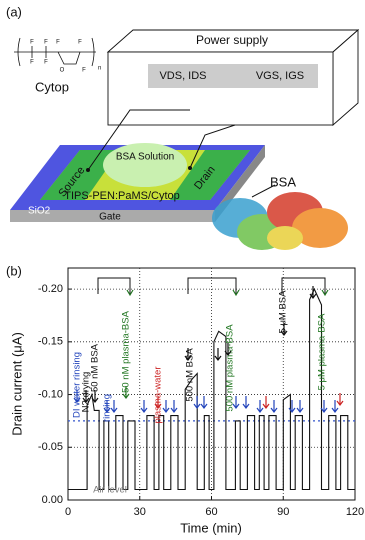  What do you see at coordinates (158, 394) in the screenshot?
I see `annotation: plasma-water` at bounding box center [158, 394].